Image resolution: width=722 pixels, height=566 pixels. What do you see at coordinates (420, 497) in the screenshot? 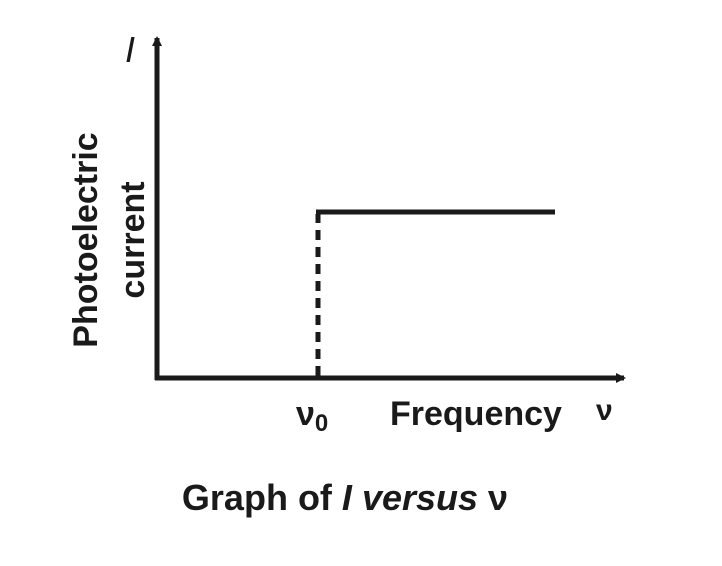
I see `caption-part: versus` at bounding box center [420, 497].